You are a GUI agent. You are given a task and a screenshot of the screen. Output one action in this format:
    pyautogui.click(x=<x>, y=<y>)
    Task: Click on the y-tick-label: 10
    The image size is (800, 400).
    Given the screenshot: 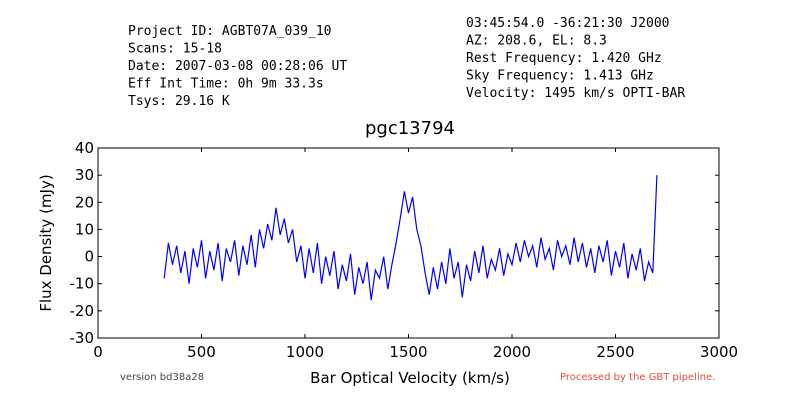 What is the action you would take?
    pyautogui.click(x=84, y=229)
    